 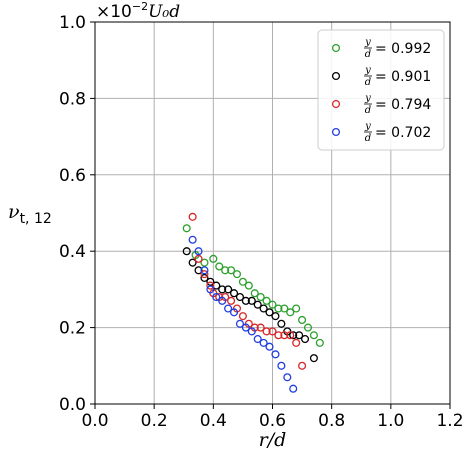 I want to click on y-tick-label: 0.4, so click(x=72, y=252).